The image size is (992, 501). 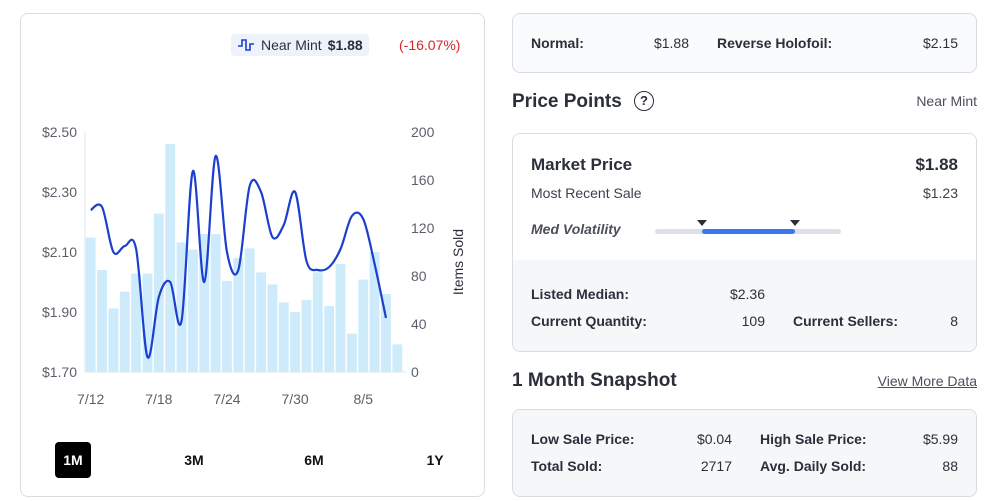 What do you see at coordinates (940, 193) in the screenshot?
I see `most-recent-sale-value: $1.23` at bounding box center [940, 193].